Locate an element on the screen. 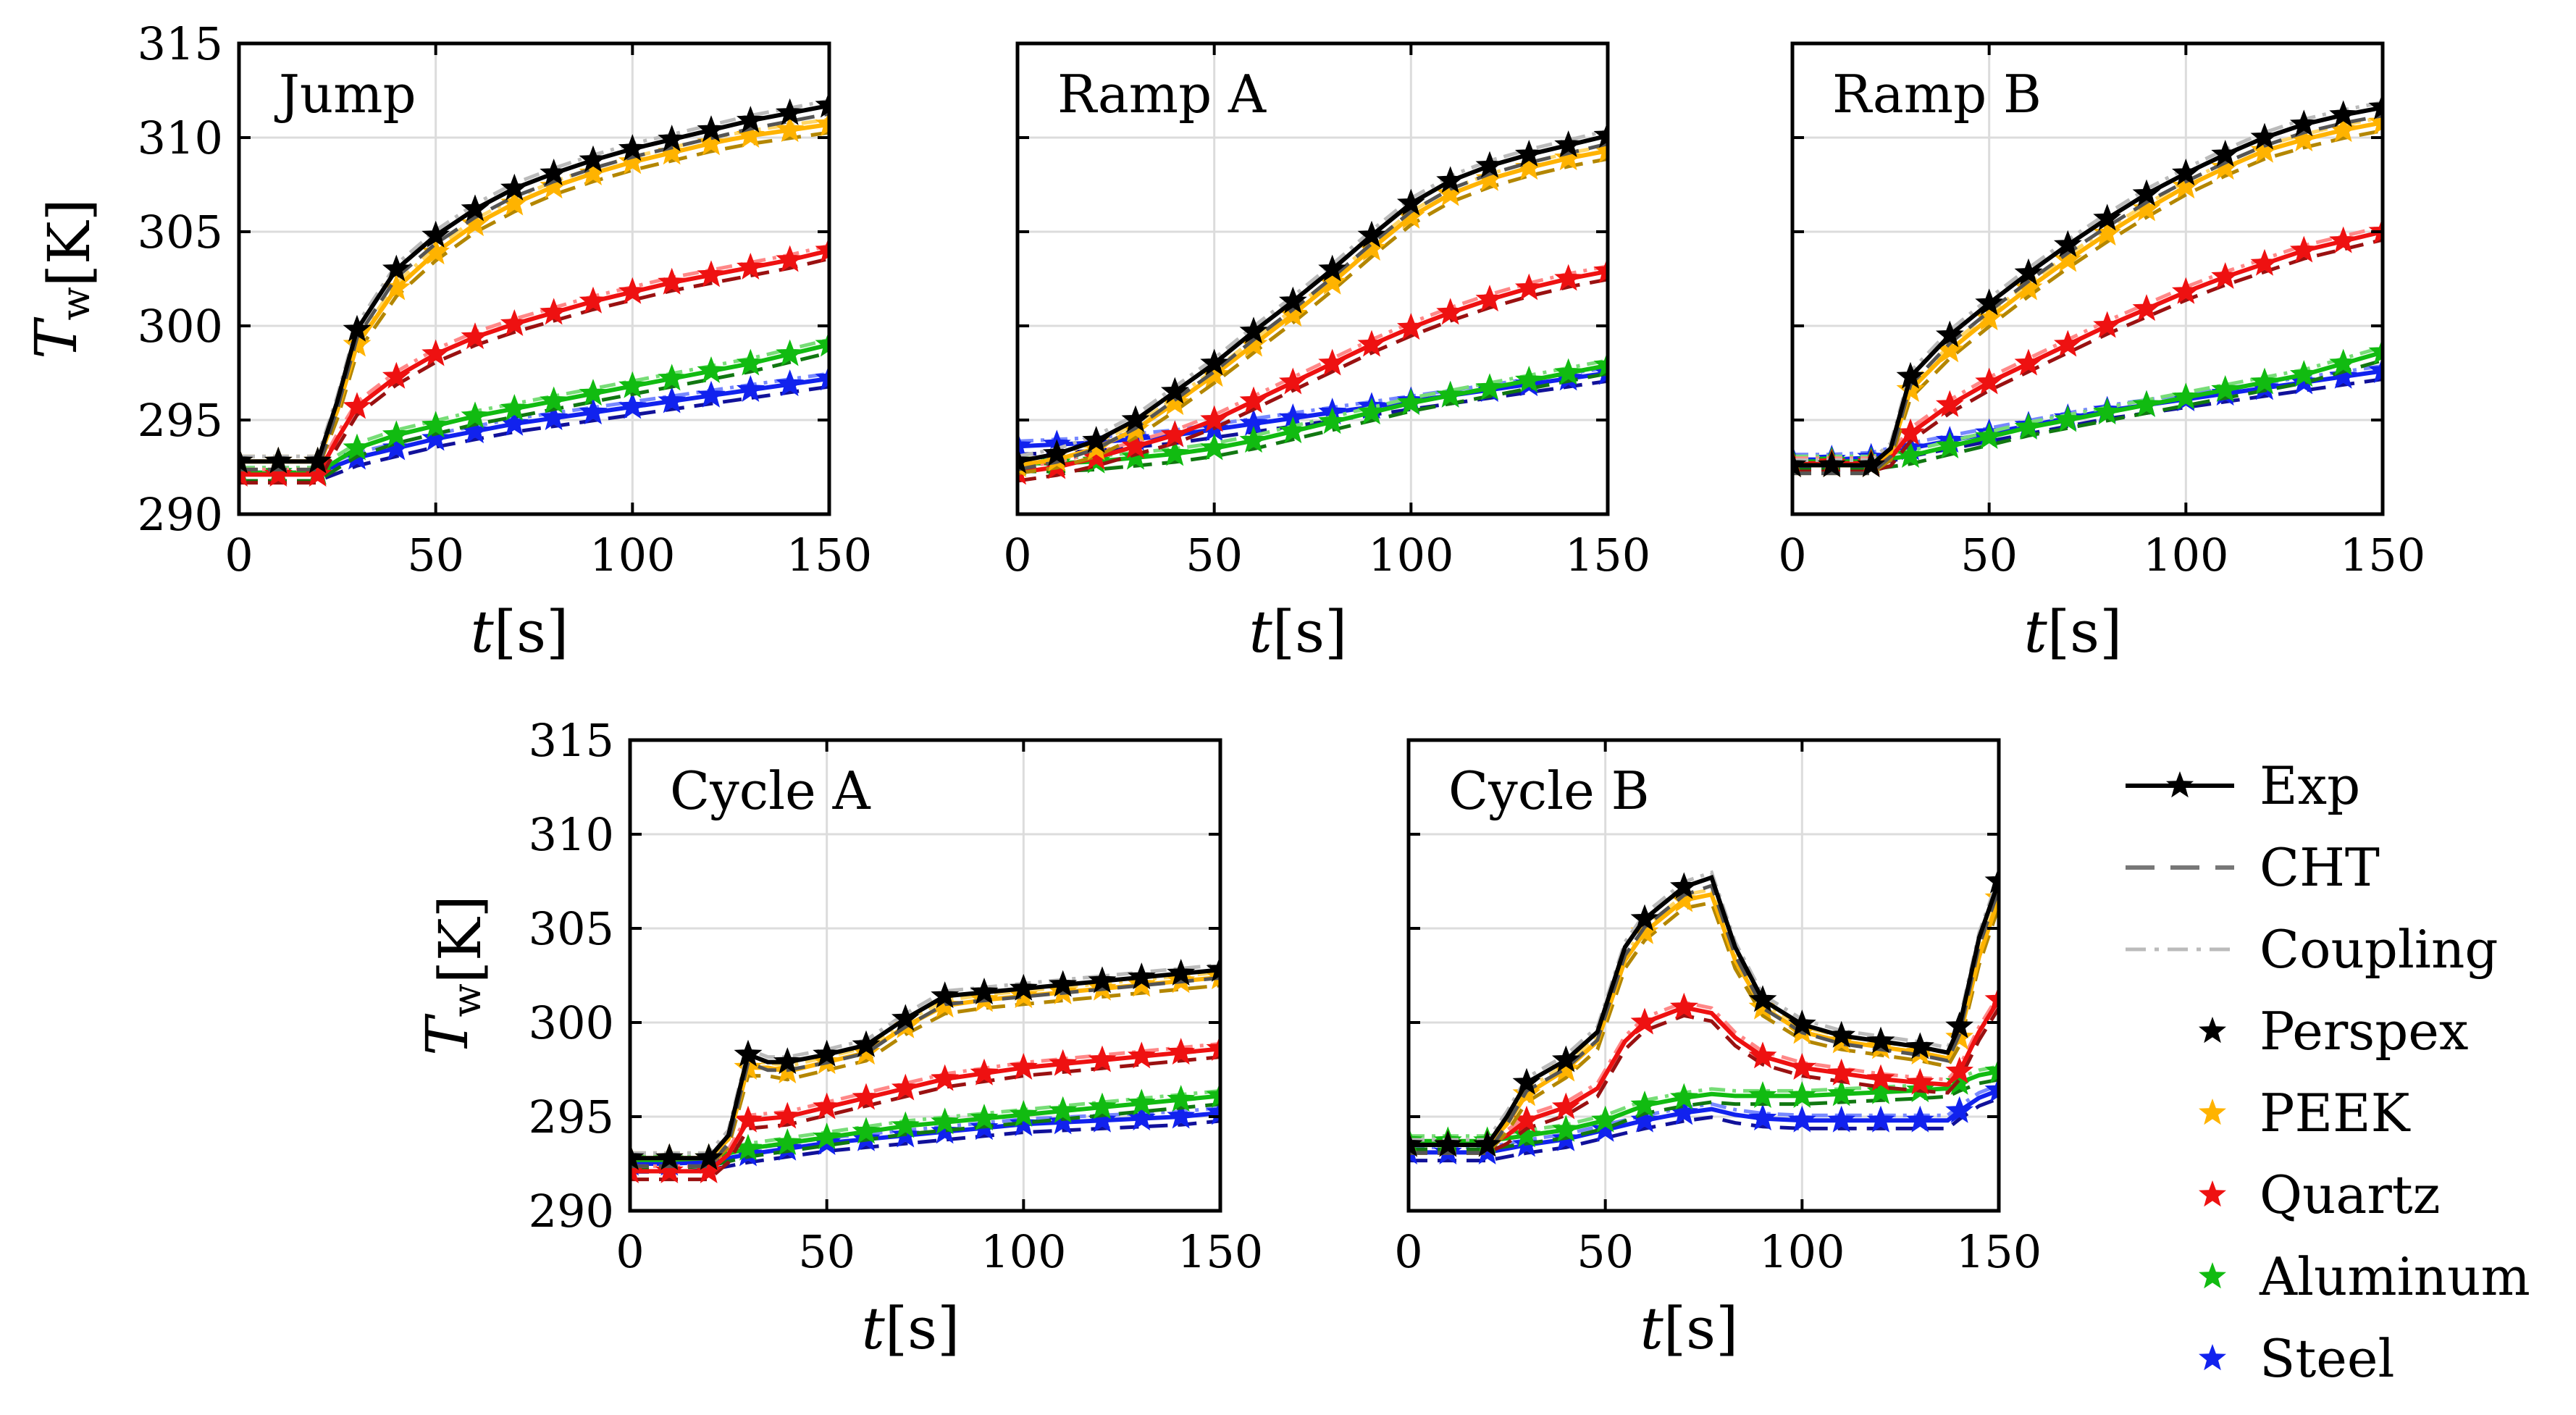 The image size is (2576, 1415). x-axis-unit: [s] is located at coordinates (2084, 631).